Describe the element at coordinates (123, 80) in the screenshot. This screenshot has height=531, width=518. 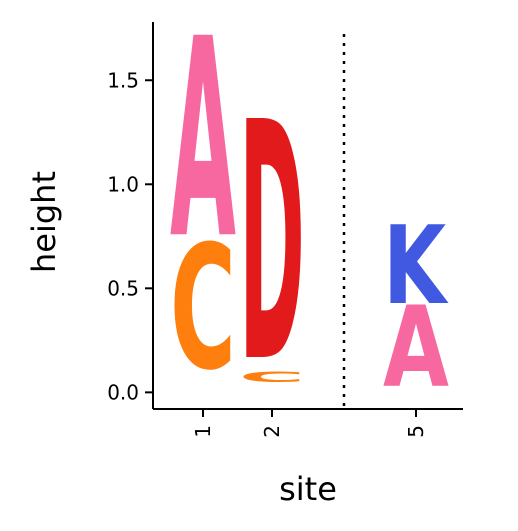
I see `y-tick-label: 1.5` at that location.